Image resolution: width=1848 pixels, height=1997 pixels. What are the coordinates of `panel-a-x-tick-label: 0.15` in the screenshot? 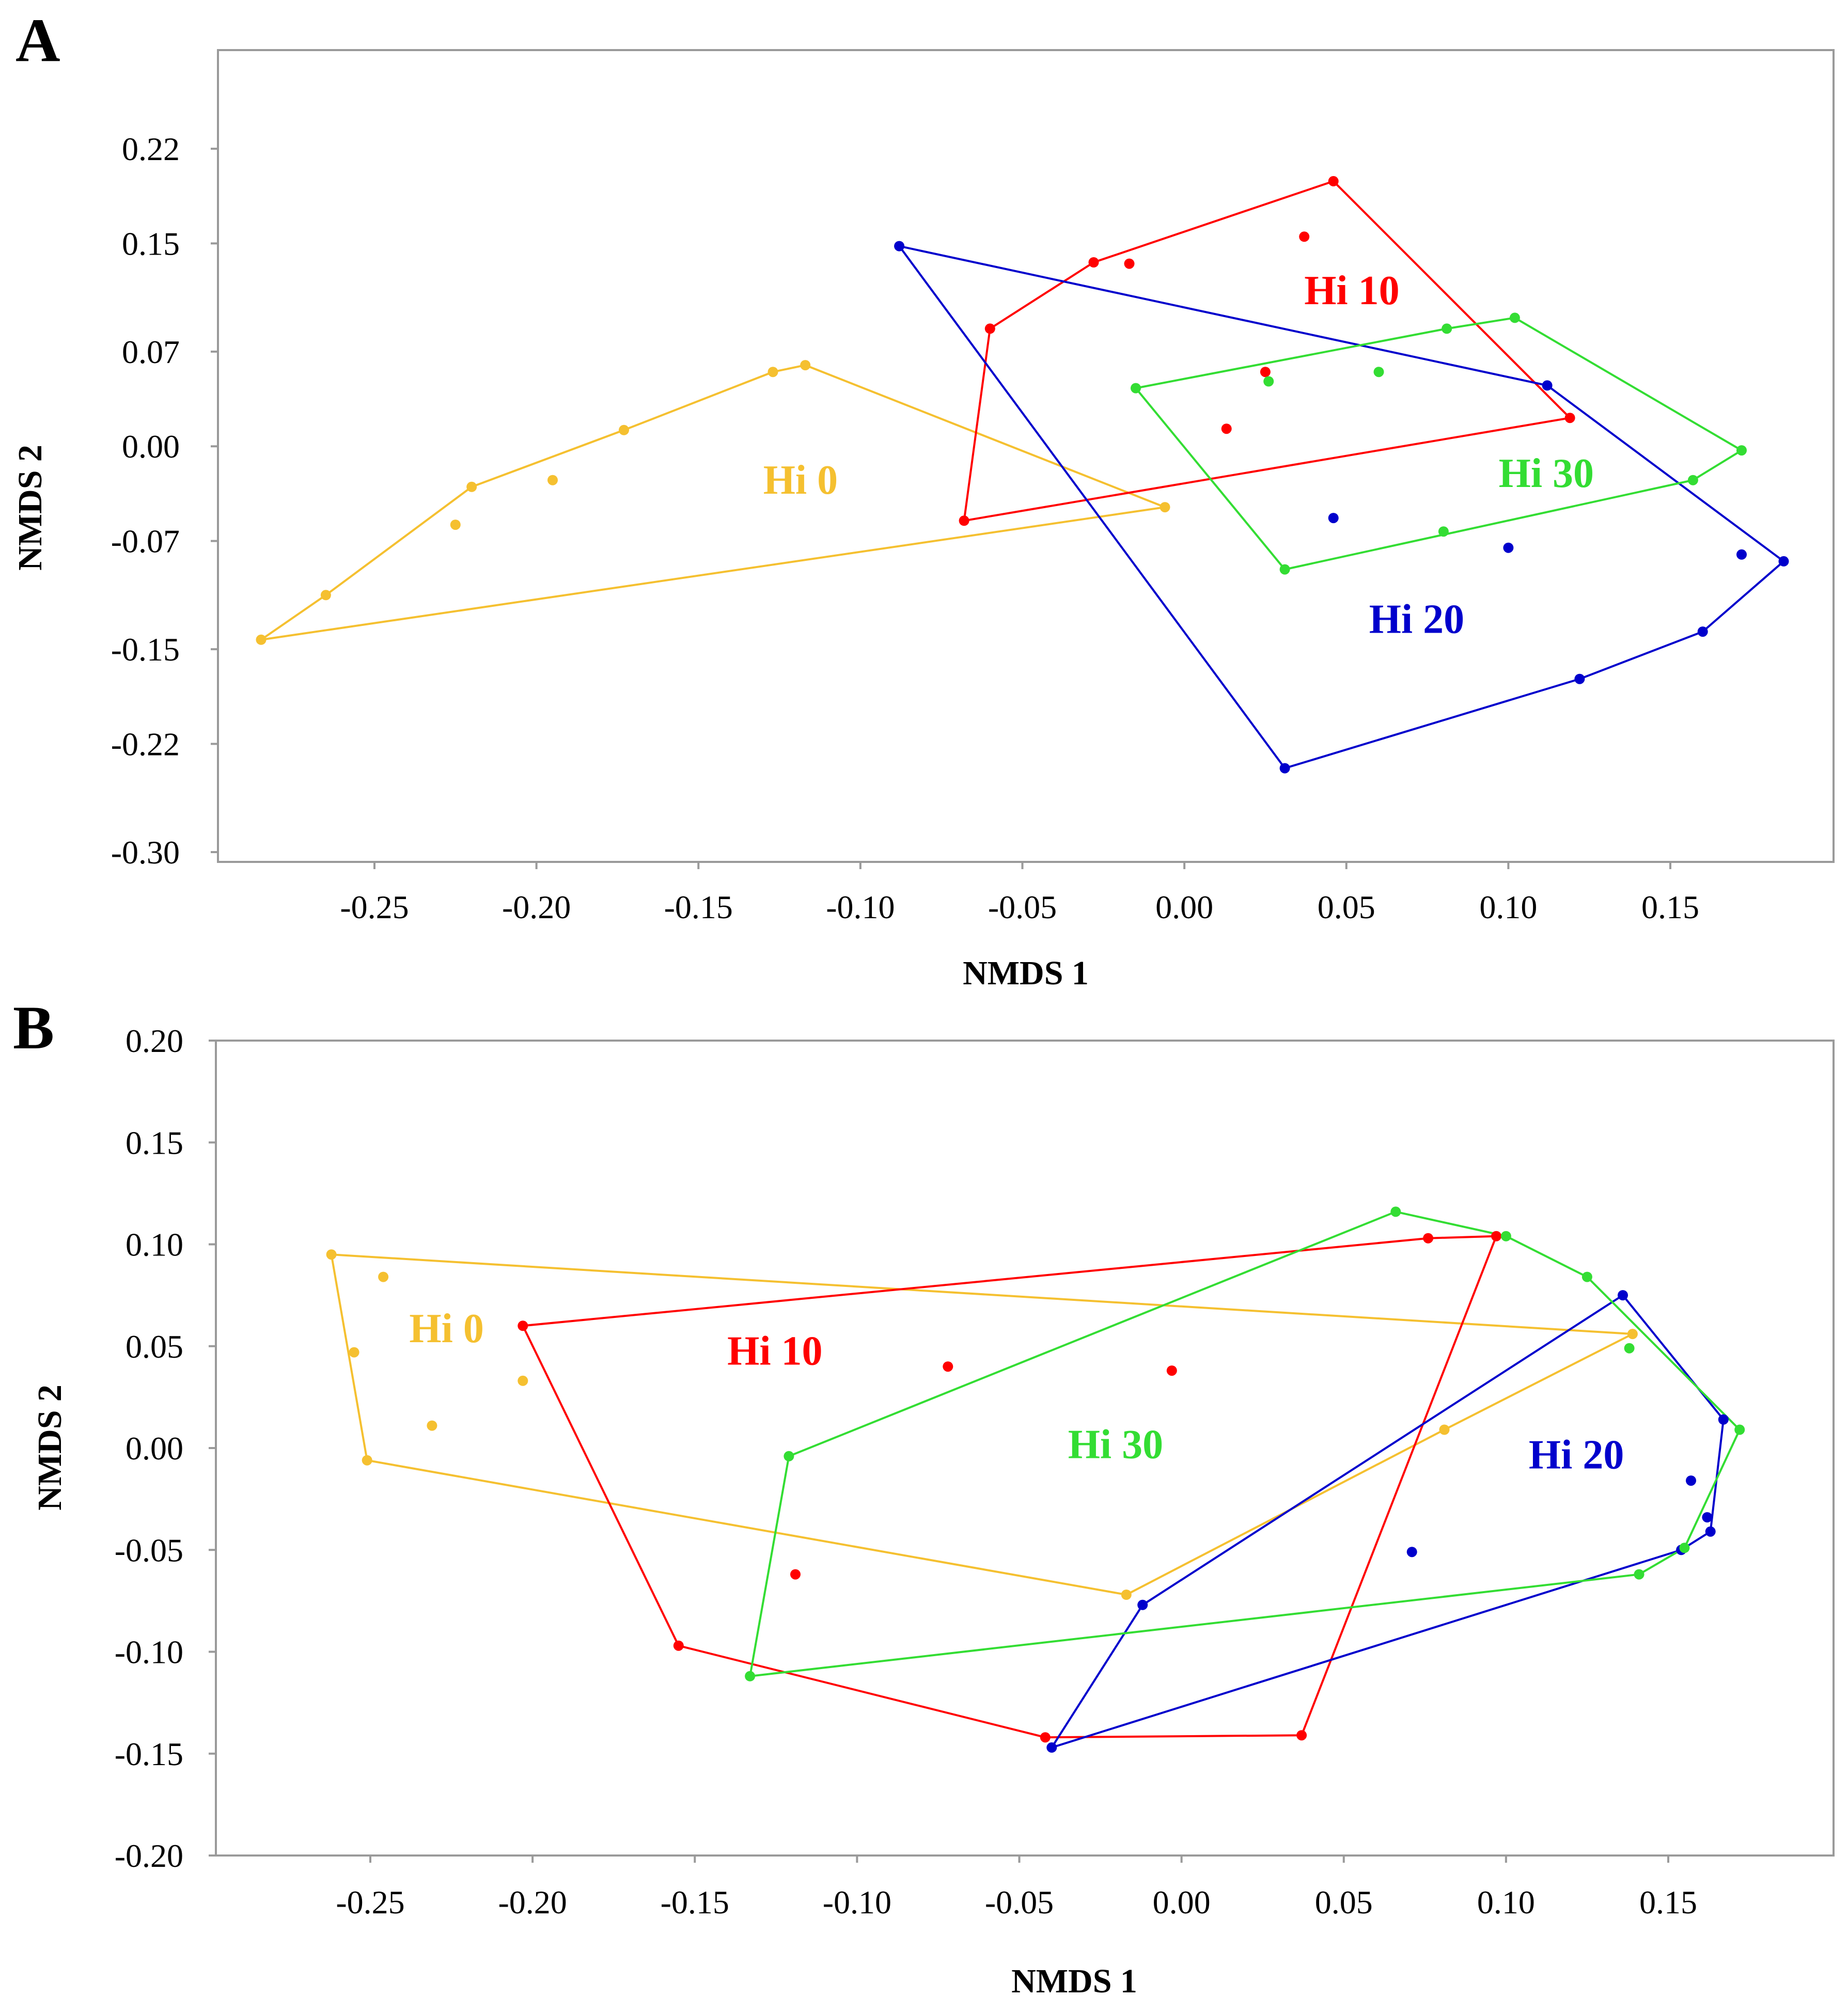 It's located at (1670, 907).